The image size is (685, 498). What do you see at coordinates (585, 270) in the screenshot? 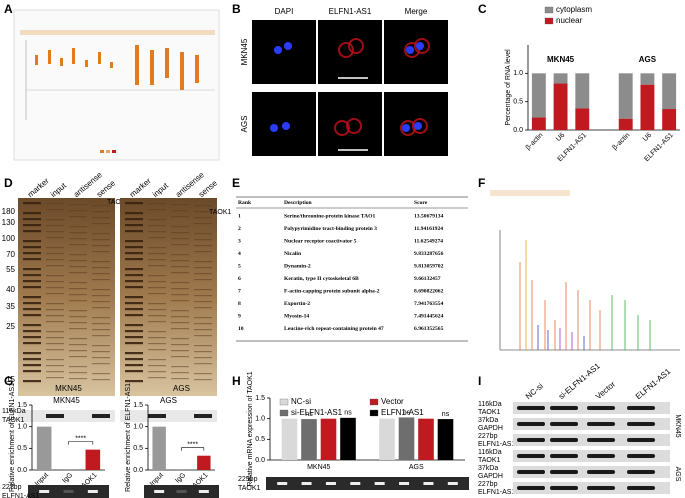
I see `panel-f-spectrum` at bounding box center [585, 270].